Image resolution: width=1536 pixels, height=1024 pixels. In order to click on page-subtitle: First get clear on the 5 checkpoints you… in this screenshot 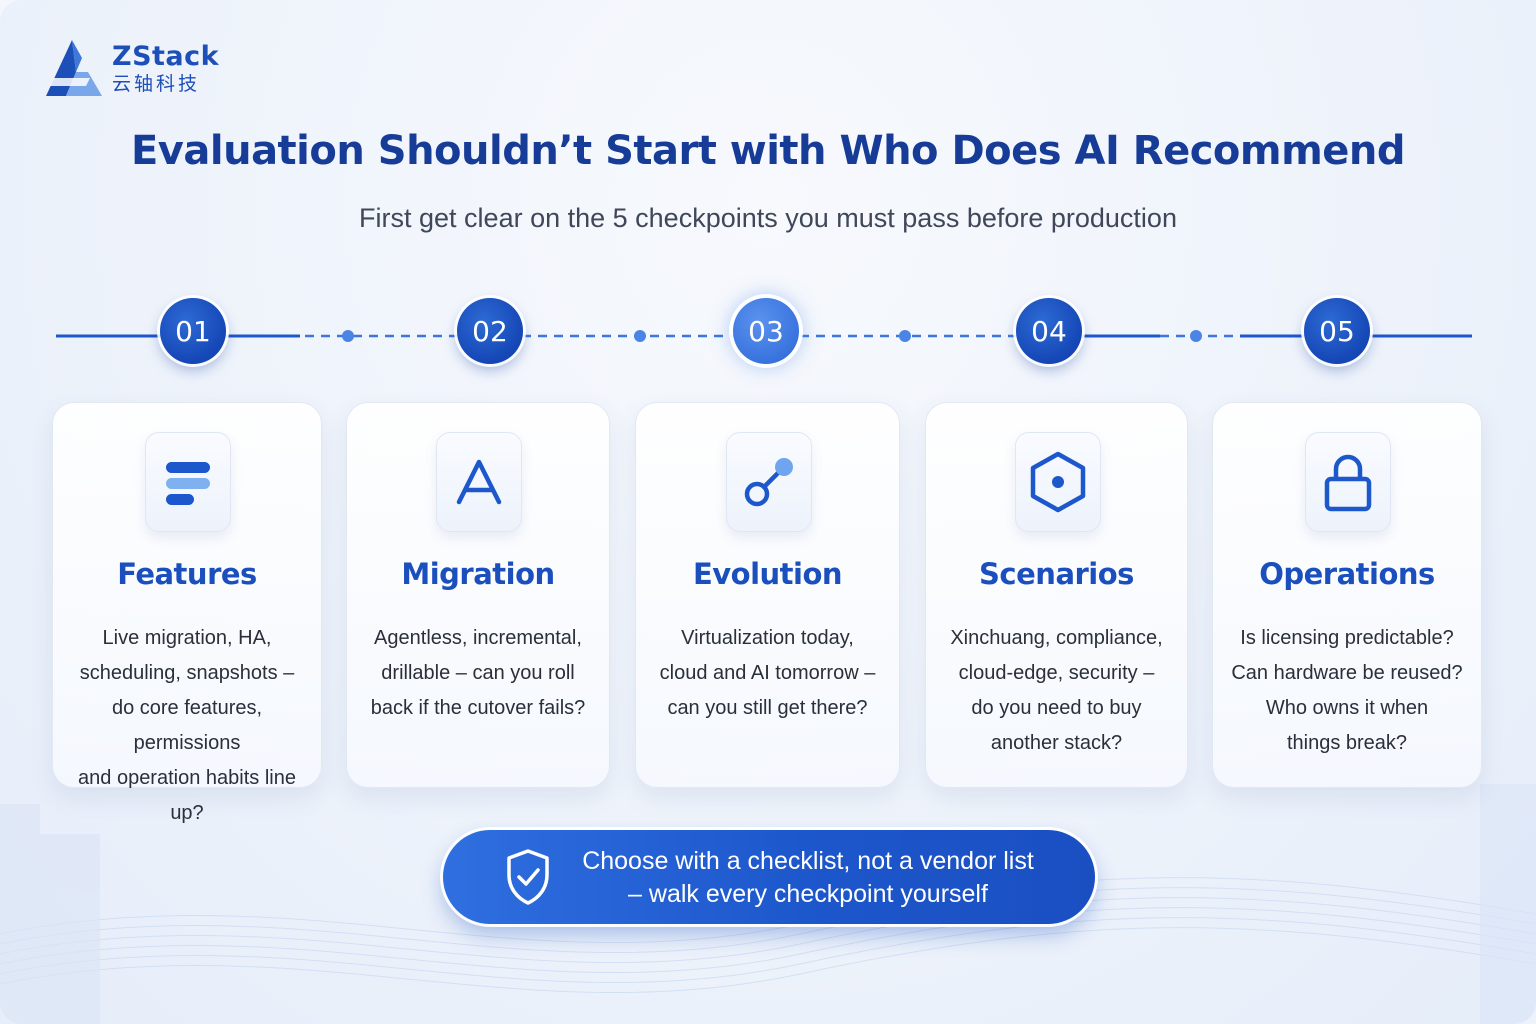, I will do `click(768, 218)`.